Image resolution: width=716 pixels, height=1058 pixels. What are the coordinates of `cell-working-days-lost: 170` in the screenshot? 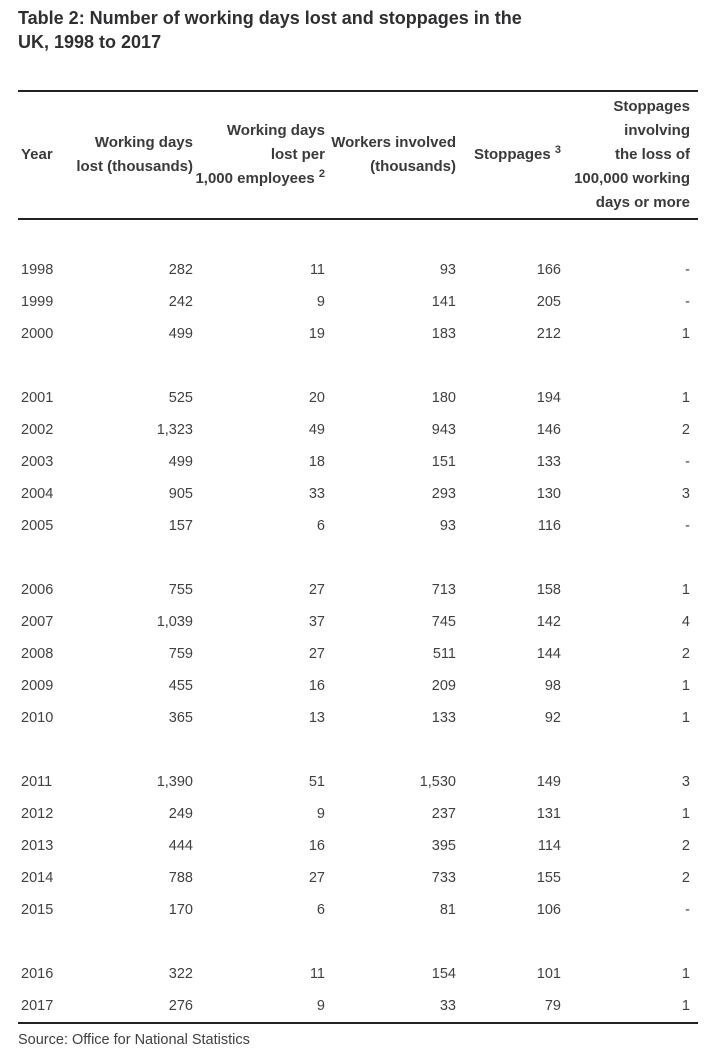 It's located at (180, 910).